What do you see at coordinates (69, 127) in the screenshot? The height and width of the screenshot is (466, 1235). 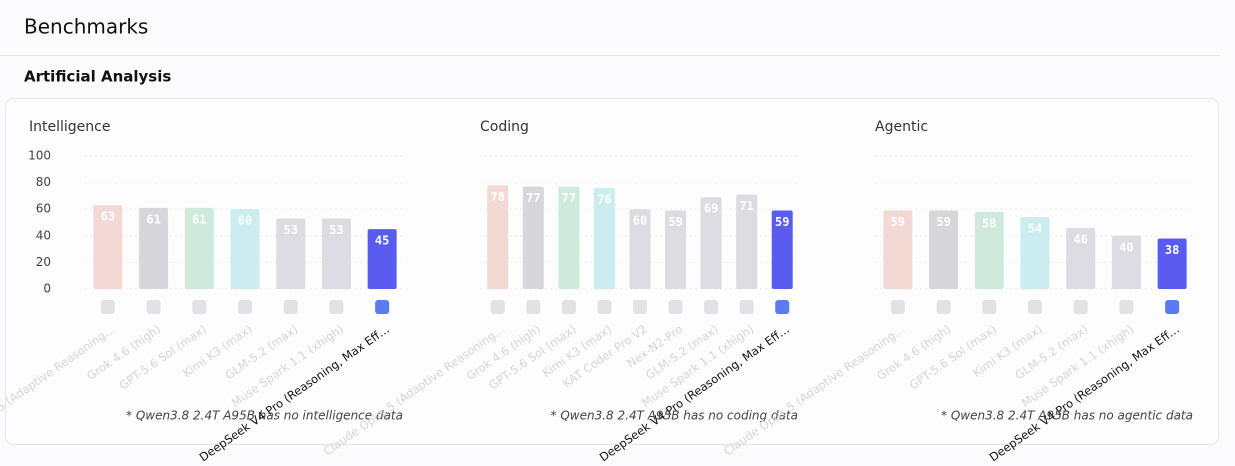 I see `chart-title: Intelligence` at bounding box center [69, 127].